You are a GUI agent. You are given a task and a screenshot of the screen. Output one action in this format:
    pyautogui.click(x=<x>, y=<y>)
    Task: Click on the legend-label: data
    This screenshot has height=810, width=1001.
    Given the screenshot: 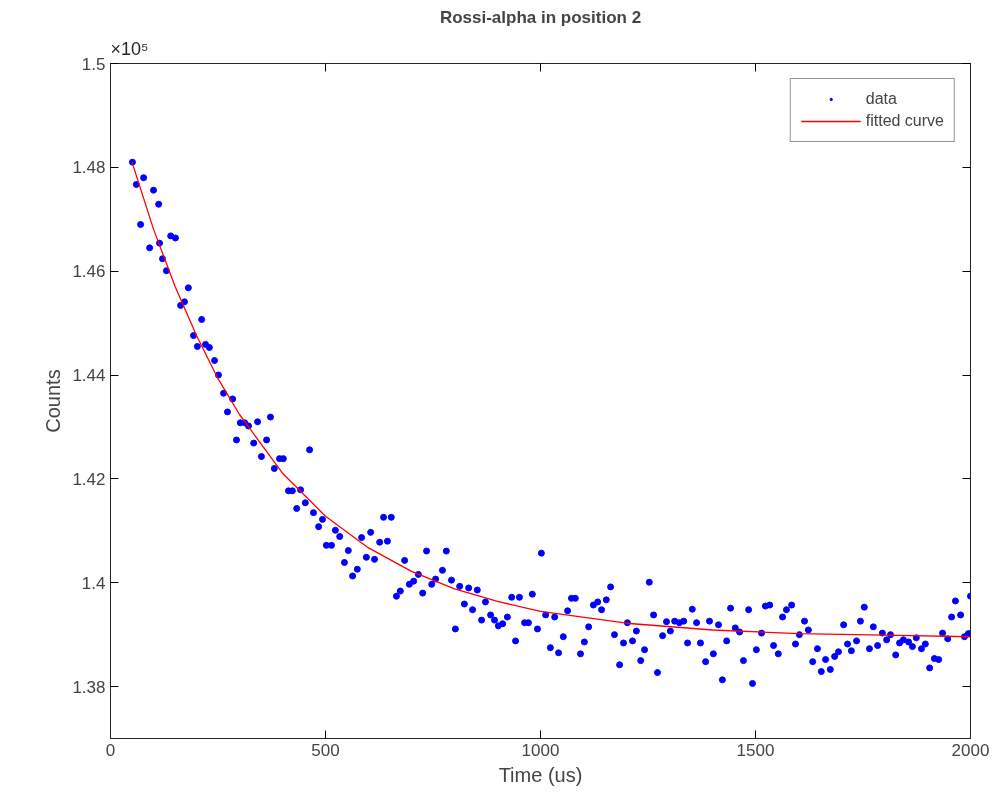 What is the action you would take?
    pyautogui.click(x=881, y=99)
    